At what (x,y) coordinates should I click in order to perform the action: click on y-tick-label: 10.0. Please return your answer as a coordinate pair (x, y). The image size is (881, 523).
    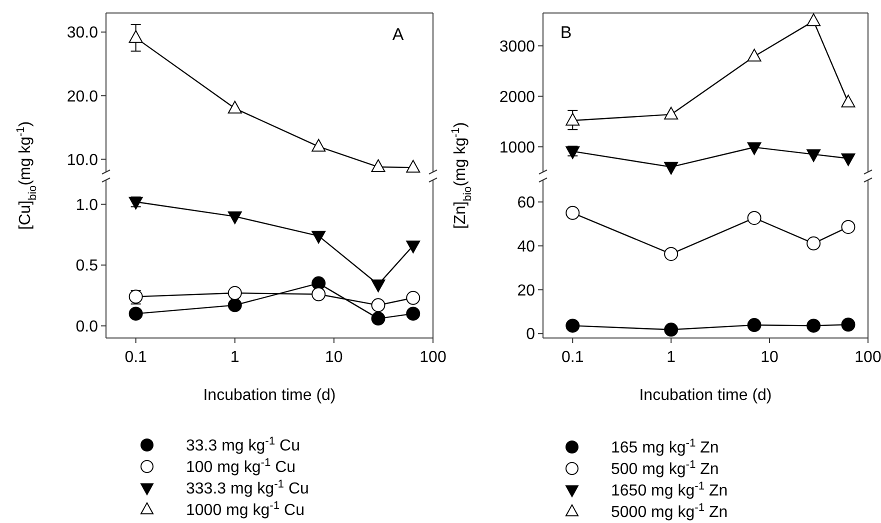
    Looking at the image, I should click on (82, 160).